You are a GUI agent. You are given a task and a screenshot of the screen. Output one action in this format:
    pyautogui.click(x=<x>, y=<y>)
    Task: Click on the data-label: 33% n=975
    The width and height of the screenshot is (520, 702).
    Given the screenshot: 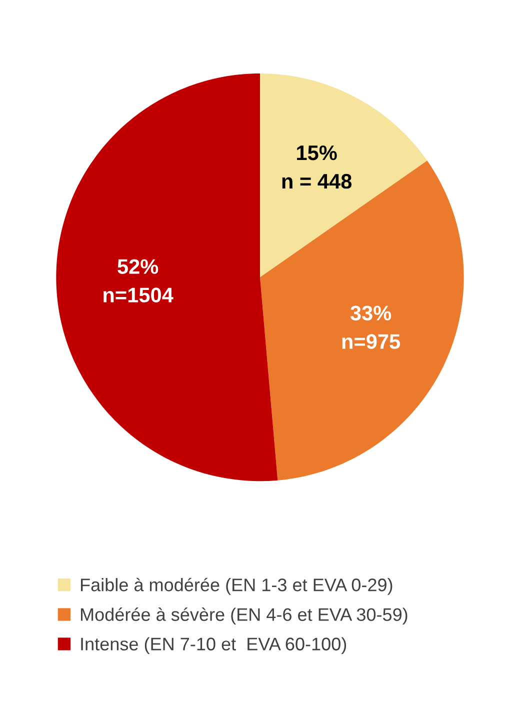 What is the action you would take?
    pyautogui.click(x=371, y=327)
    